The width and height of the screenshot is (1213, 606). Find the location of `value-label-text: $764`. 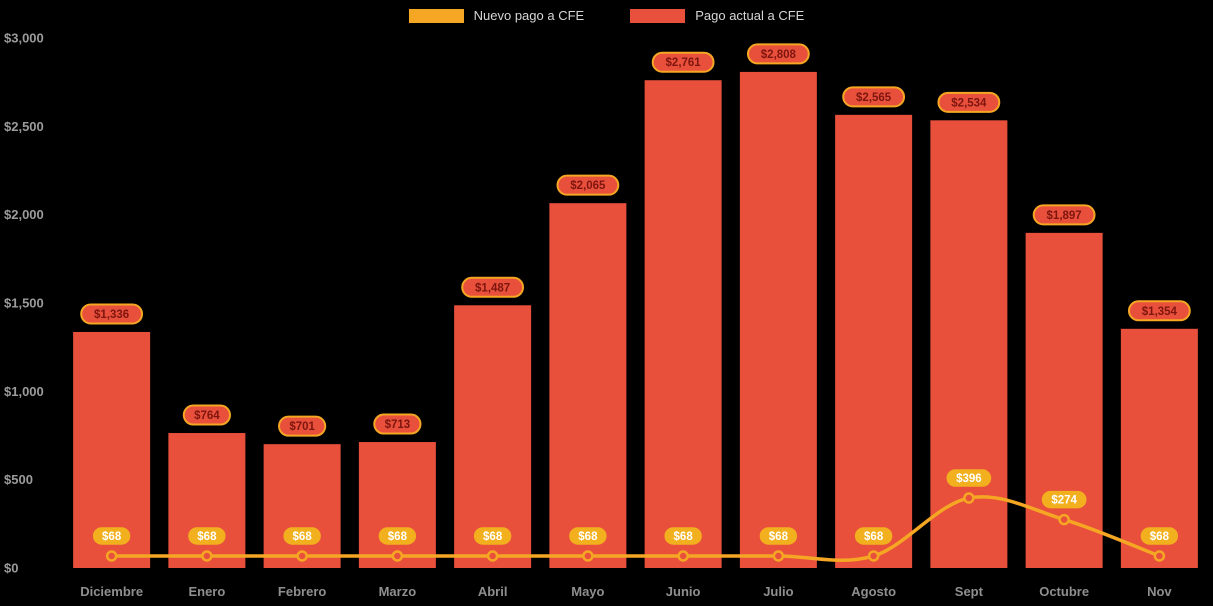

value-label-text: $764 is located at coordinates (207, 416).